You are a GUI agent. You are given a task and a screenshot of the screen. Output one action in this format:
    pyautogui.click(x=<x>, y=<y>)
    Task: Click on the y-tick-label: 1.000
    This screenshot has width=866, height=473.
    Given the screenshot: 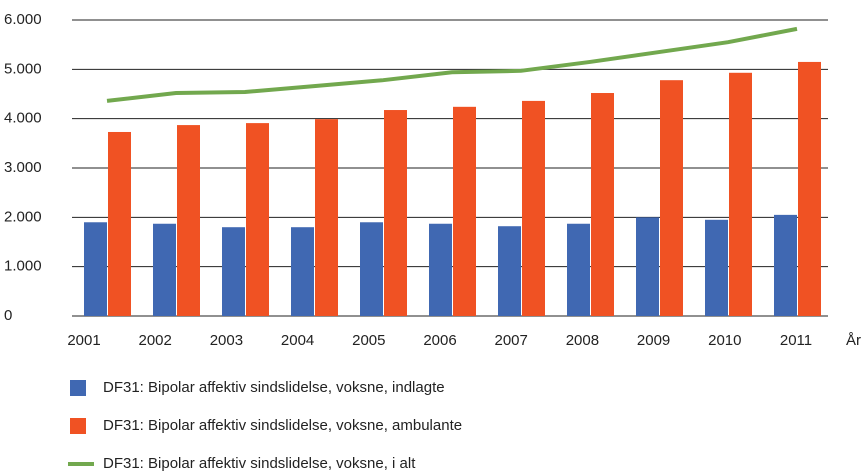 What is the action you would take?
    pyautogui.click(x=23, y=266)
    